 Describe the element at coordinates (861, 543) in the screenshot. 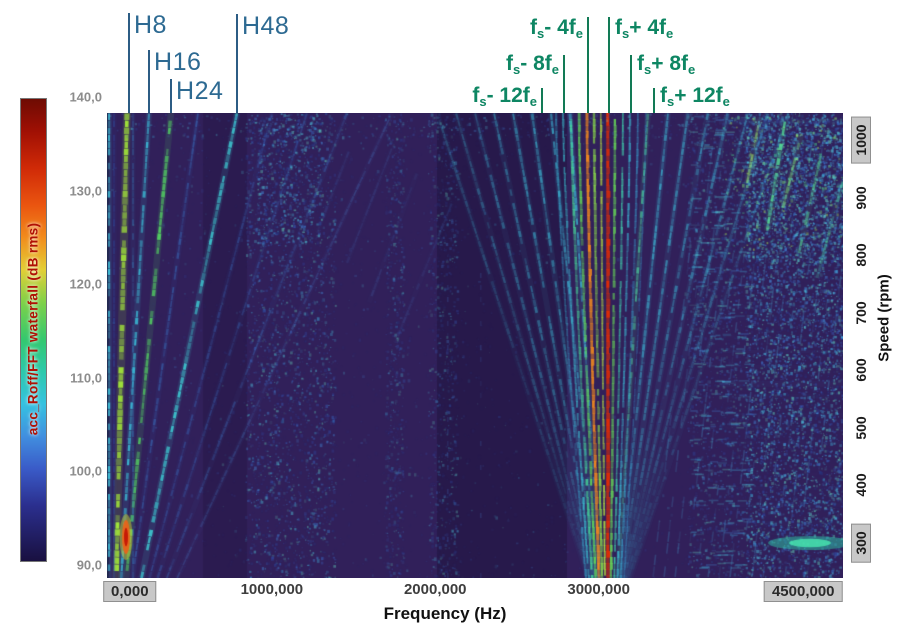

I see `speed-tick: 300` at that location.